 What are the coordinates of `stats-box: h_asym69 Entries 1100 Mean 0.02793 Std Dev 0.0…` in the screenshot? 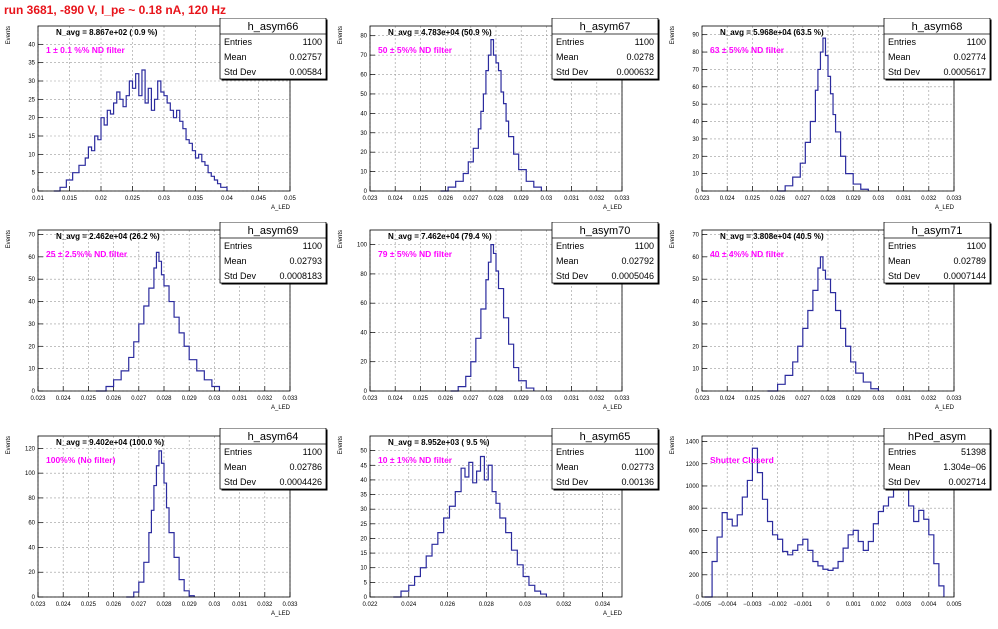 It's located at (273, 253).